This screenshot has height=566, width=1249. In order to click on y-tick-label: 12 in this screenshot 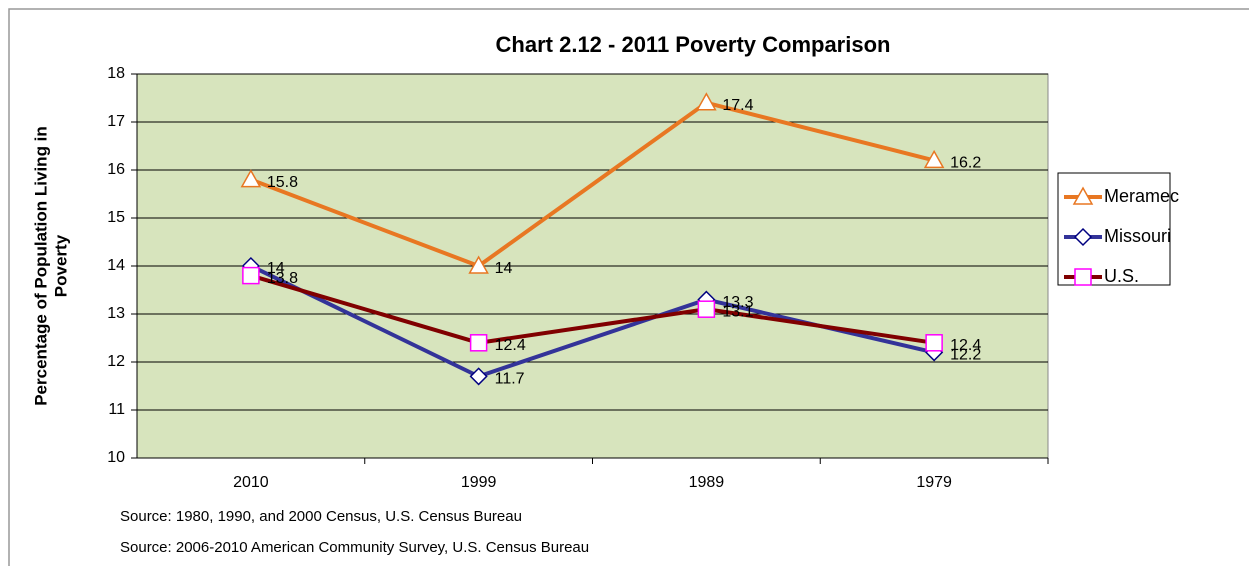, I will do `click(116, 361)`.